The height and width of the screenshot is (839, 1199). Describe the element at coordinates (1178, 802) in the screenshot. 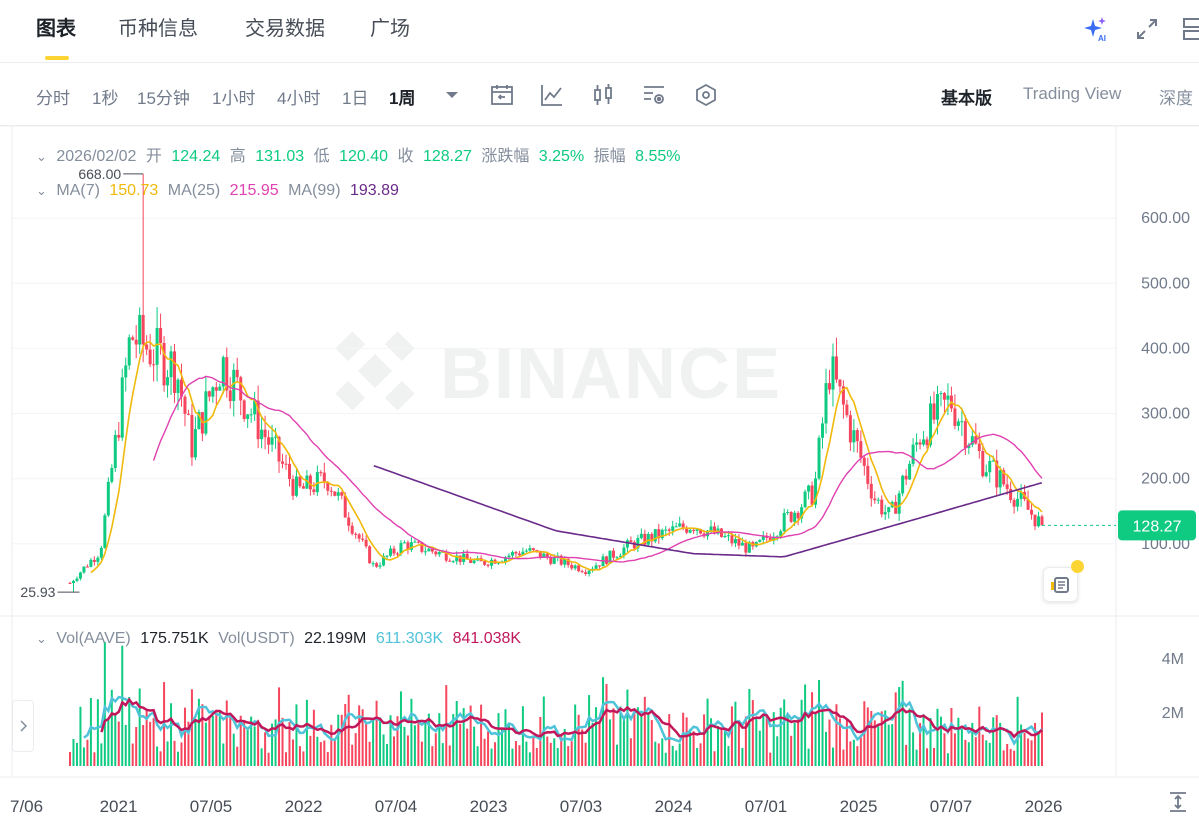

I see `axis-scale-button` at that location.